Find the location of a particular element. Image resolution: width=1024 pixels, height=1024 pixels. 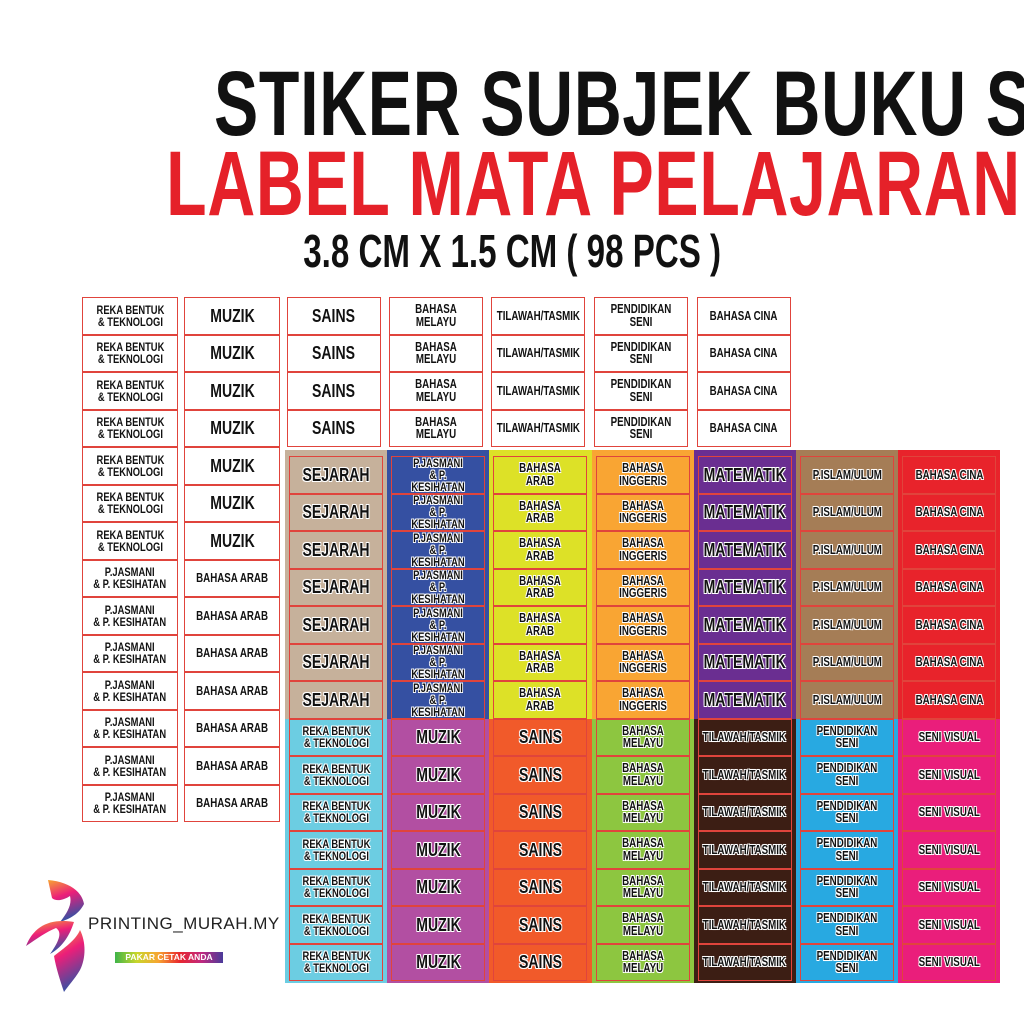

sticker-label: SENI VISUAL is located at coordinates (949, 887).